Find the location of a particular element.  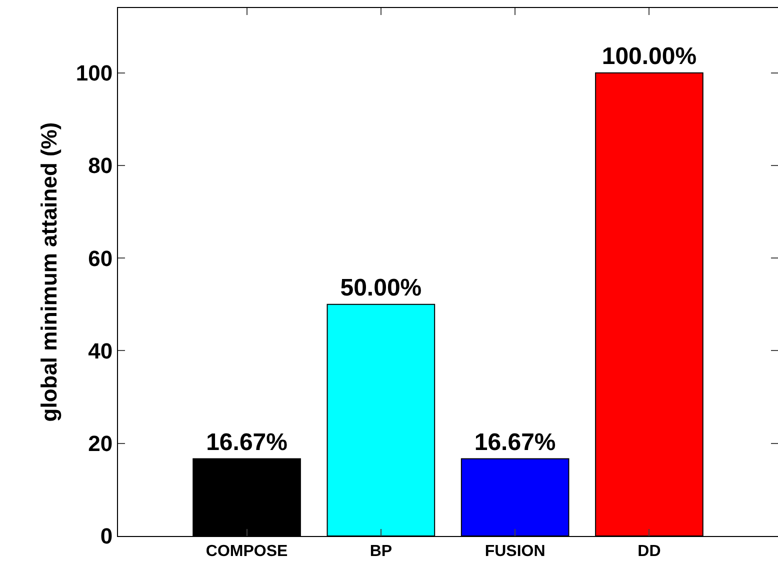

x-tick-label: COMPOSE is located at coordinates (247, 551).